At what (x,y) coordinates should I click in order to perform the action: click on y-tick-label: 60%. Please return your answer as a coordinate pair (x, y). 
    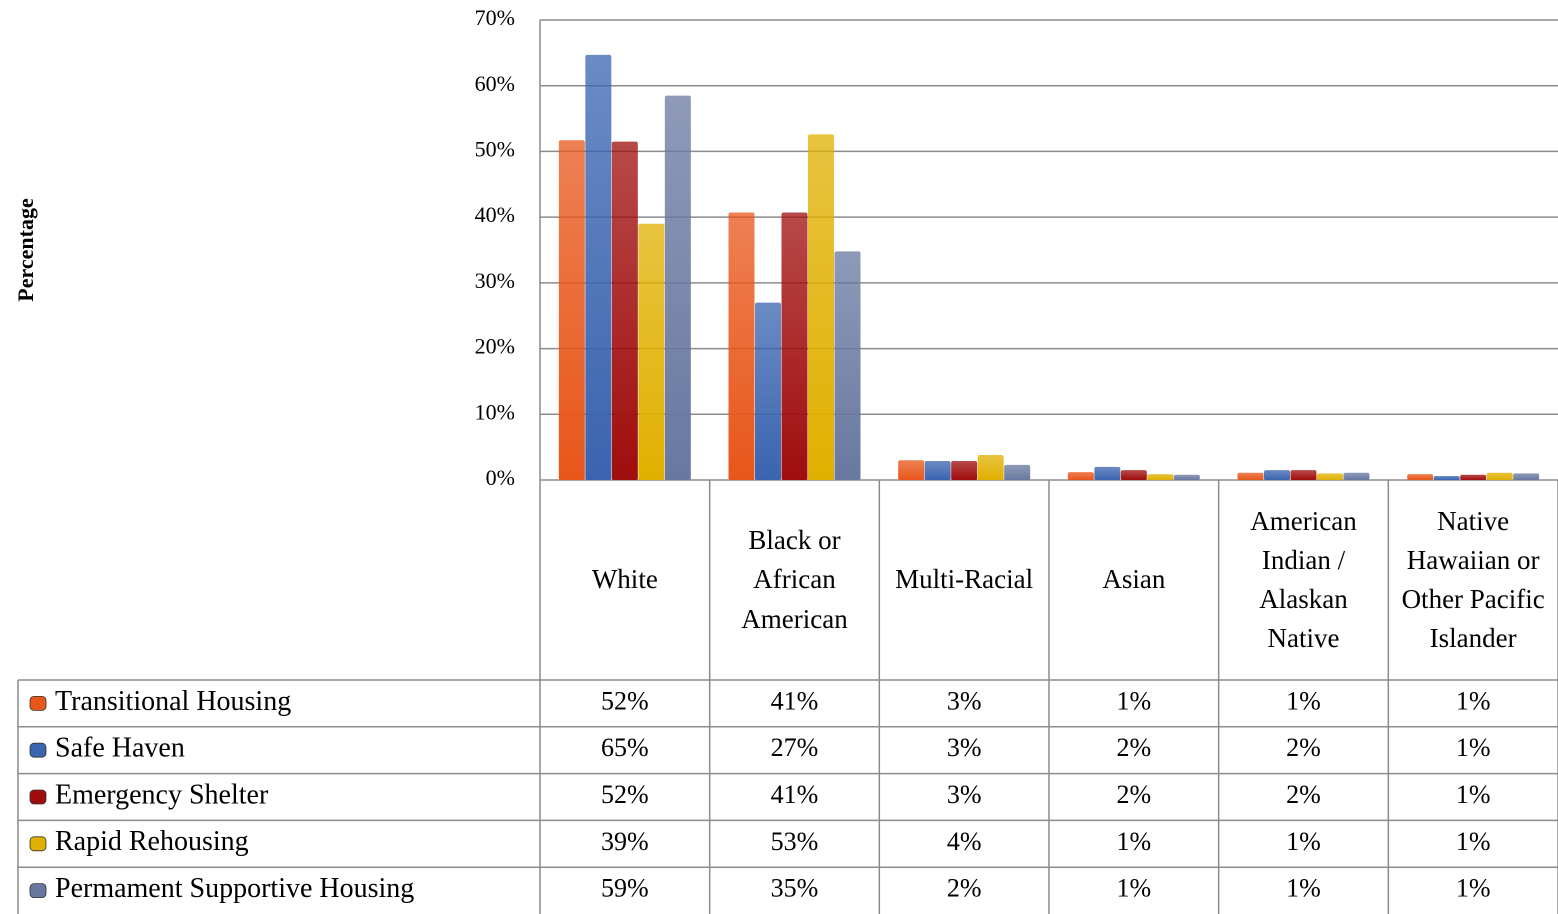
    Looking at the image, I should click on (495, 83).